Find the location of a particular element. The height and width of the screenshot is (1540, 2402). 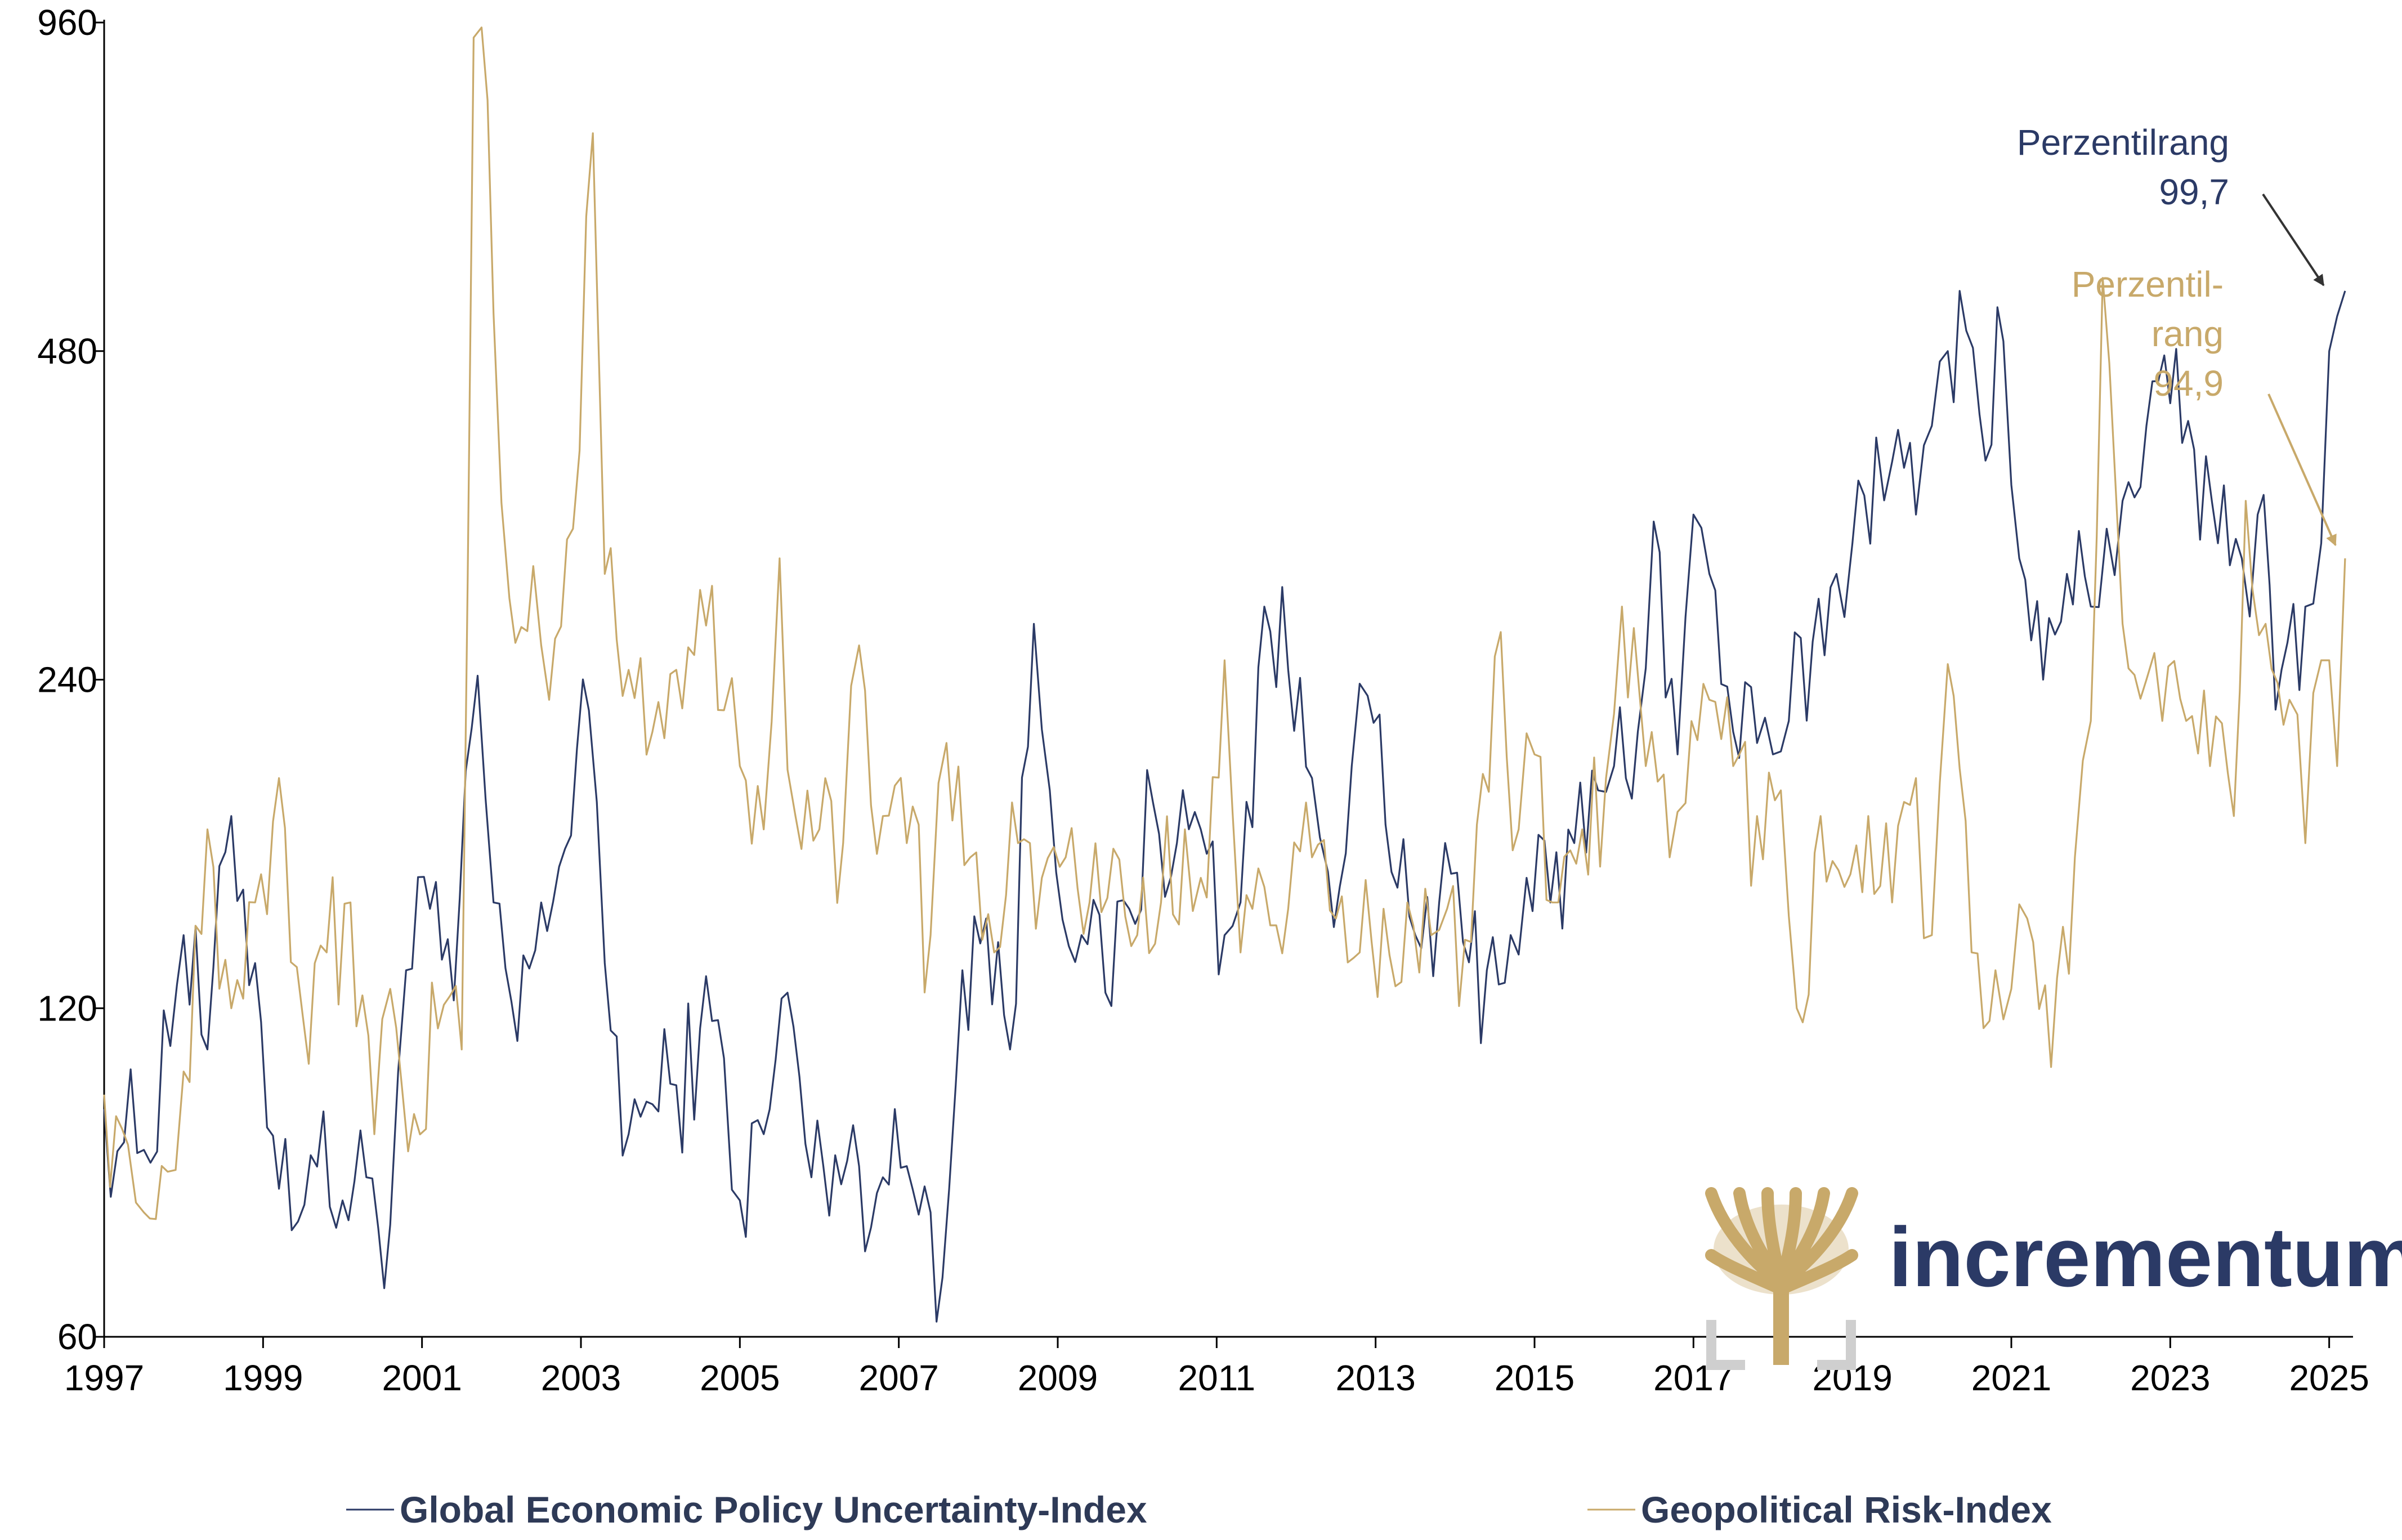

y-tick-label: 240 is located at coordinates (67, 680).